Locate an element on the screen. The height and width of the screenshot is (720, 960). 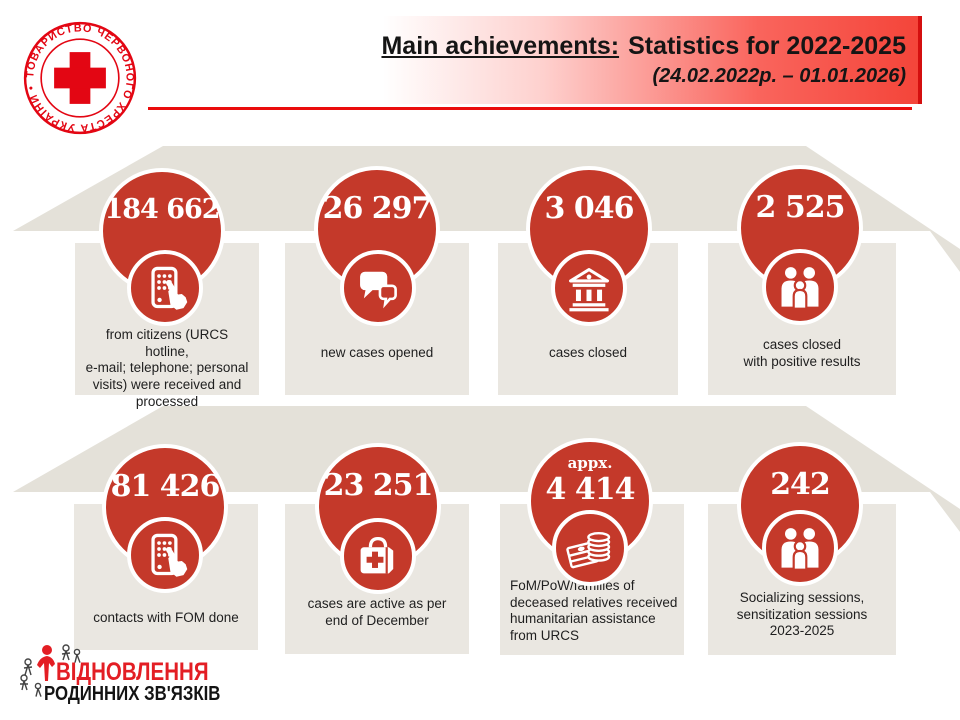
people-figures-icon is located at coordinates (50, 670).